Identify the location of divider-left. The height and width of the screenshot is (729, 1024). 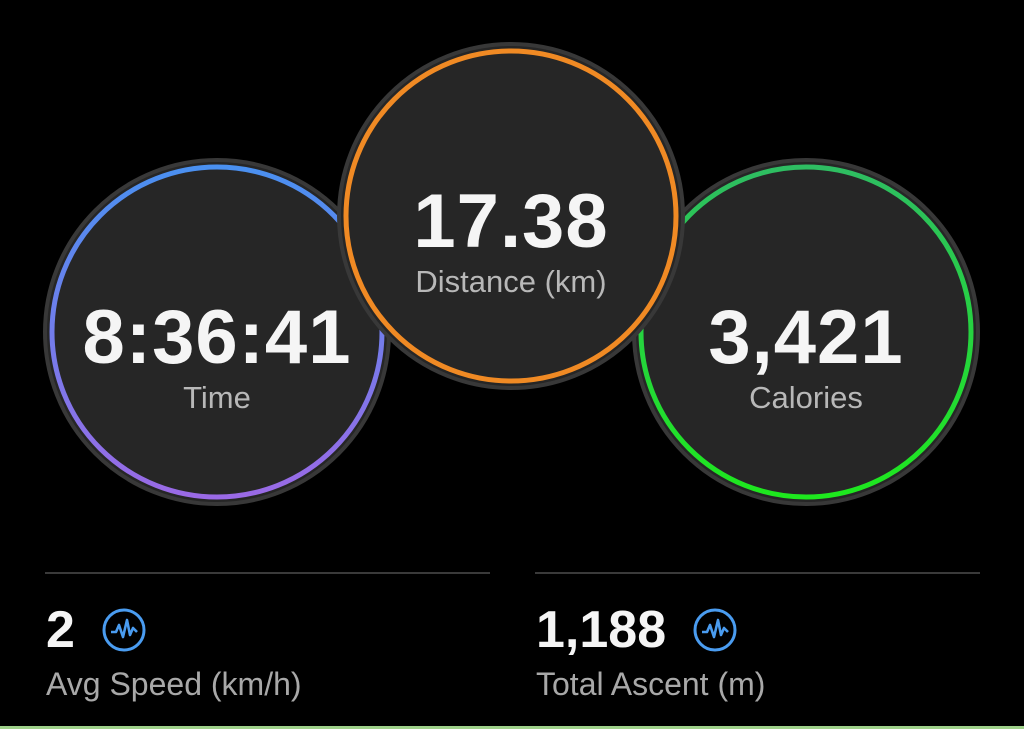
(267, 573).